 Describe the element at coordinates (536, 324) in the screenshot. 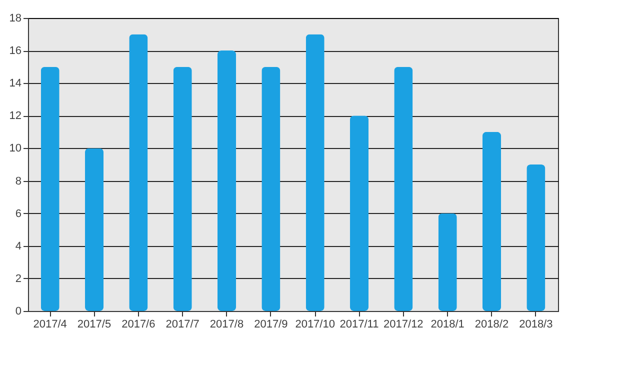

I see `x-tick-label: 2018/3` at that location.